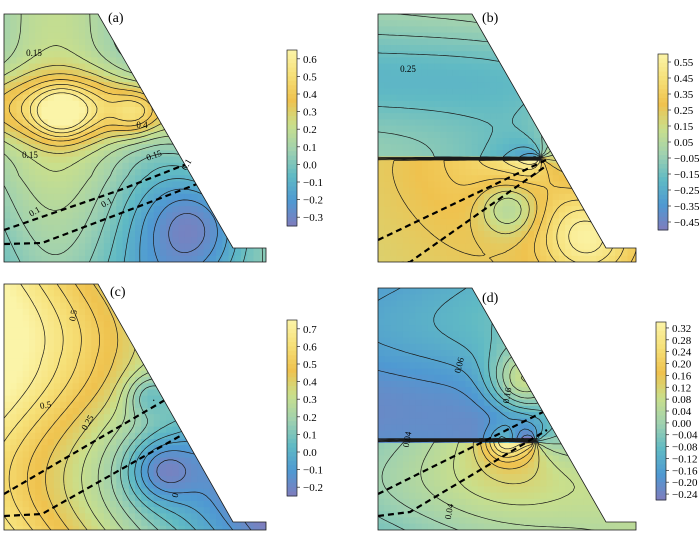  Describe the element at coordinates (310, 130) in the screenshot. I see `colorbar-tick-label: 0.2` at that location.